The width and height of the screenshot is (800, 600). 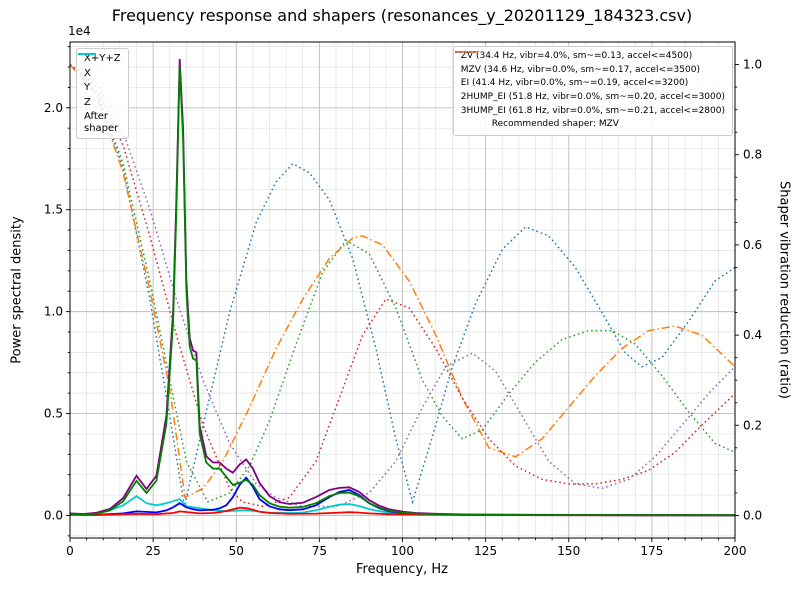 I want to click on y-right-tick-label: 0.2, so click(x=752, y=425).